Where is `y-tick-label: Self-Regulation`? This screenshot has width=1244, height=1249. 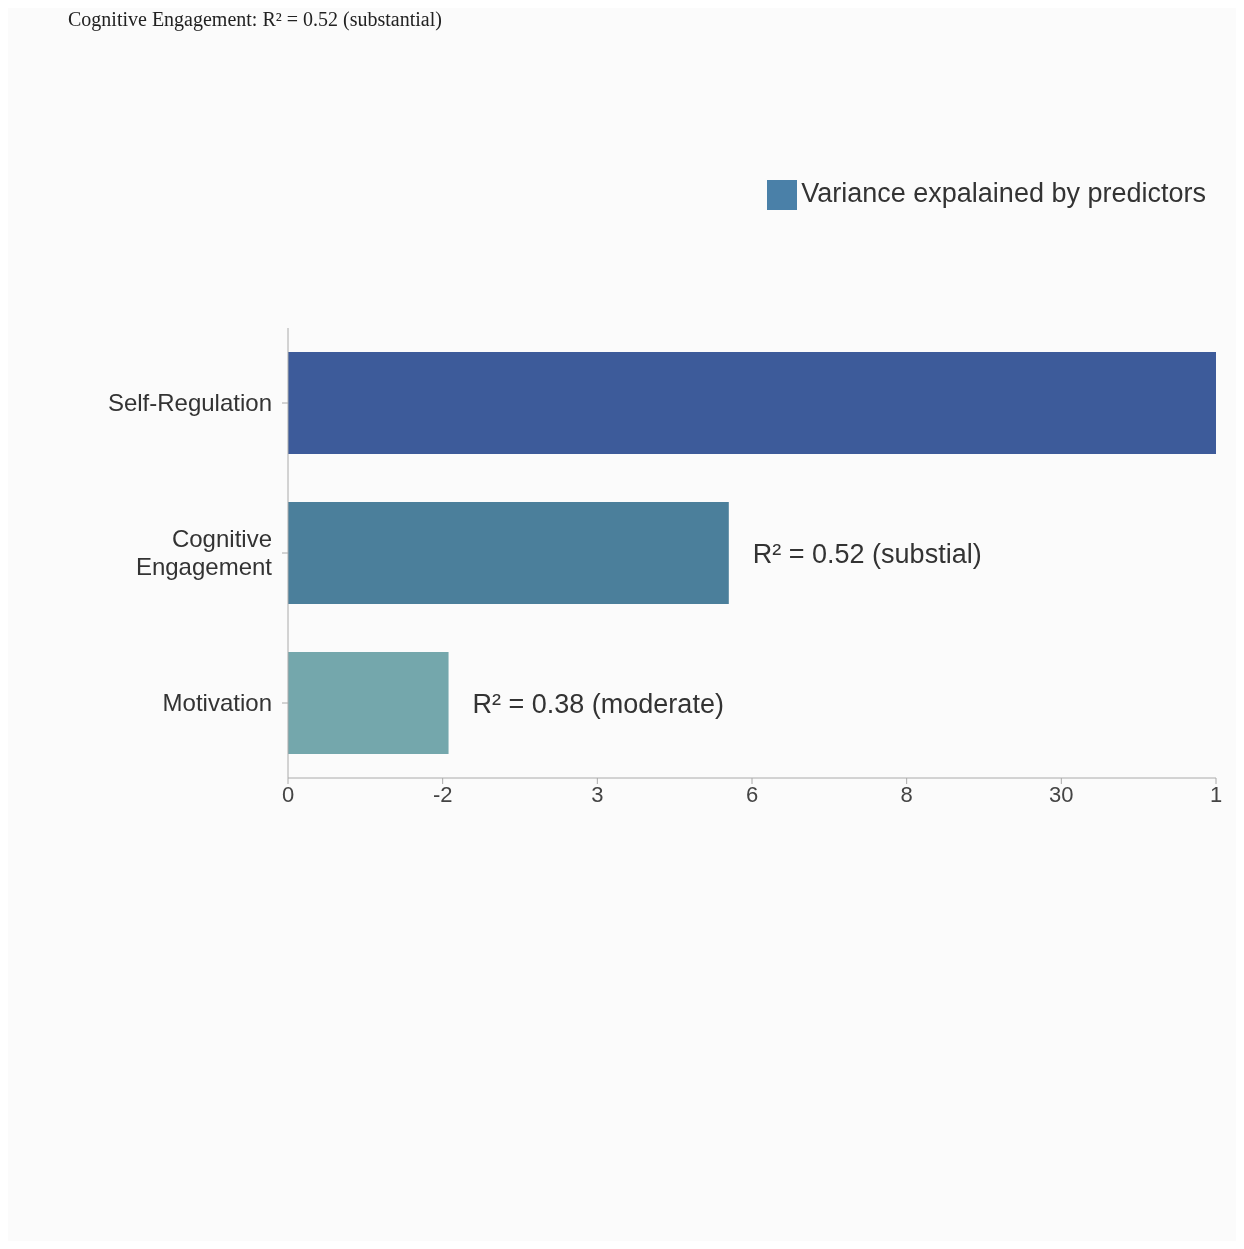
y-tick-label: Self-Regulation is located at coordinates (189, 402).